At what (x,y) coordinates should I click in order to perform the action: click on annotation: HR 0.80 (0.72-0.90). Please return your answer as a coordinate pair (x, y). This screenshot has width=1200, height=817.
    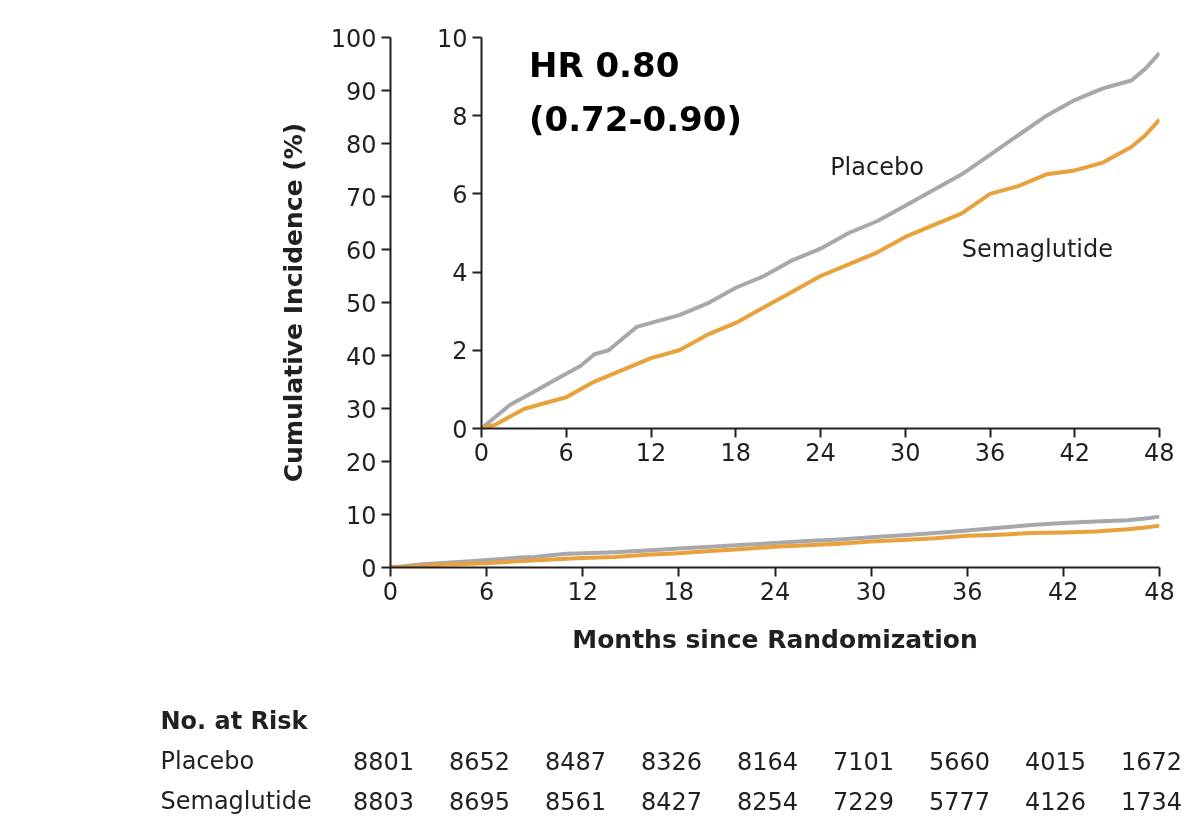
    Looking at the image, I should click on (635, 92).